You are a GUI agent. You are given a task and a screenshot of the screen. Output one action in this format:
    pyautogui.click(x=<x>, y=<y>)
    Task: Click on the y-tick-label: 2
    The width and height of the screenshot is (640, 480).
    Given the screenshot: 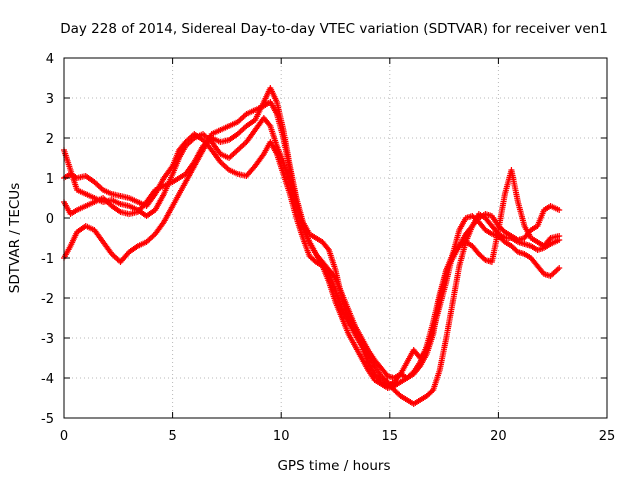 What is the action you would take?
    pyautogui.click(x=50, y=139)
    